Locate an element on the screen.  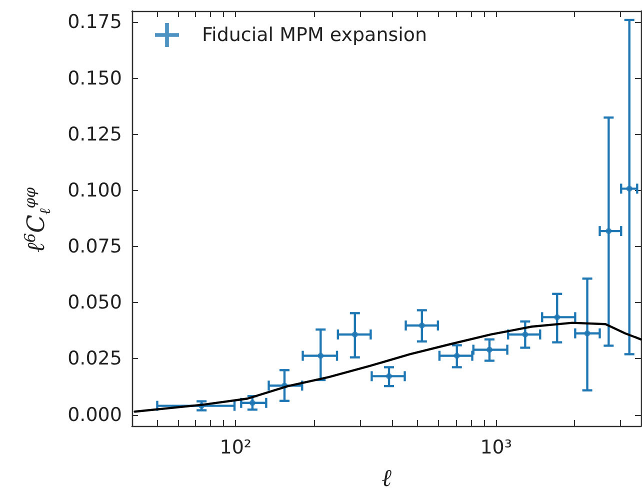
y-tick-label: 0.125 is located at coordinates (95, 134).